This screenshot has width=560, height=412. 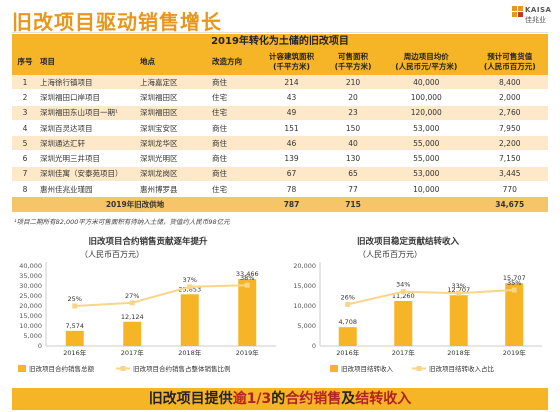 I want to click on y-tick-label: 35,000, so click(x=30, y=276).